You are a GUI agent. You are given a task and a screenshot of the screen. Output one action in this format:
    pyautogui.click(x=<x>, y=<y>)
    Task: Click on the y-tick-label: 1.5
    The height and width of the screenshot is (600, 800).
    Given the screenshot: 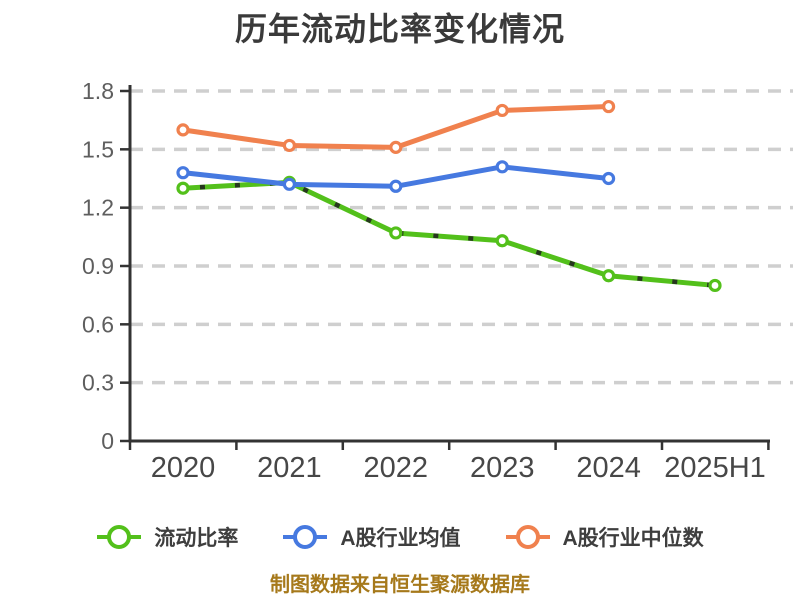 What is the action you would take?
    pyautogui.click(x=98, y=149)
    